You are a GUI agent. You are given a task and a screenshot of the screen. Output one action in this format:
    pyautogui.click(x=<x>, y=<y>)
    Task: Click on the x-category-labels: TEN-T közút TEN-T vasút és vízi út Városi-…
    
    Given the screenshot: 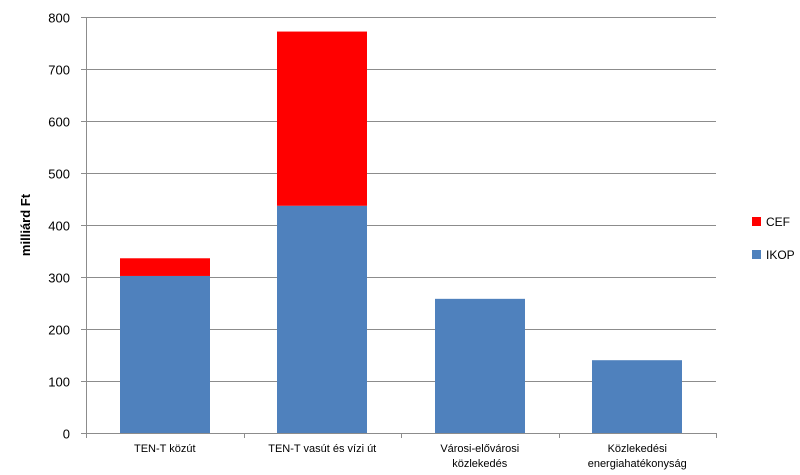 What is the action you would take?
    pyautogui.click(x=410, y=456)
    